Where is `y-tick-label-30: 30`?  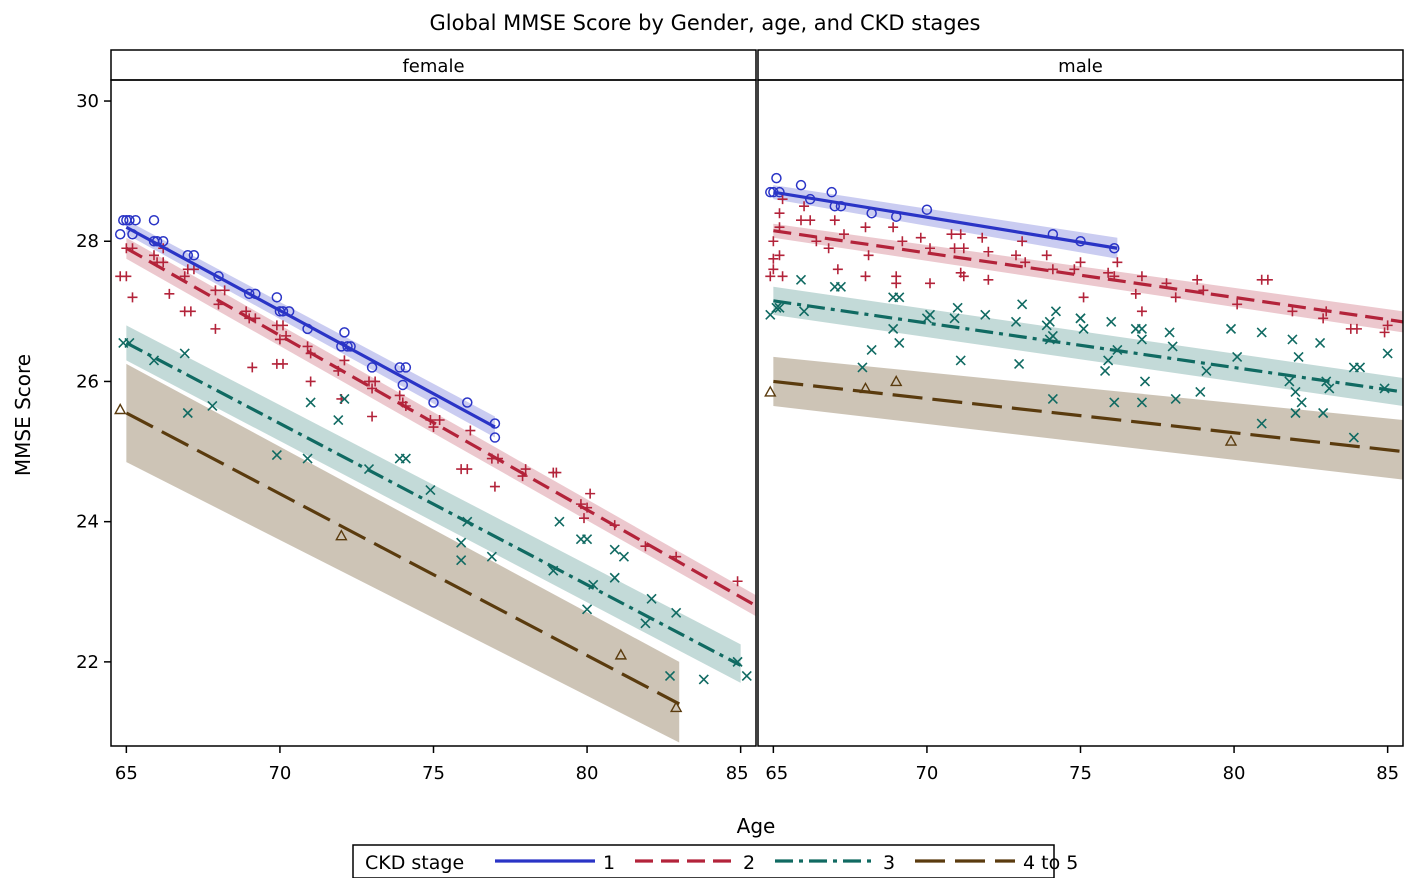
y-tick-label-30: 30 is located at coordinates (87, 101).